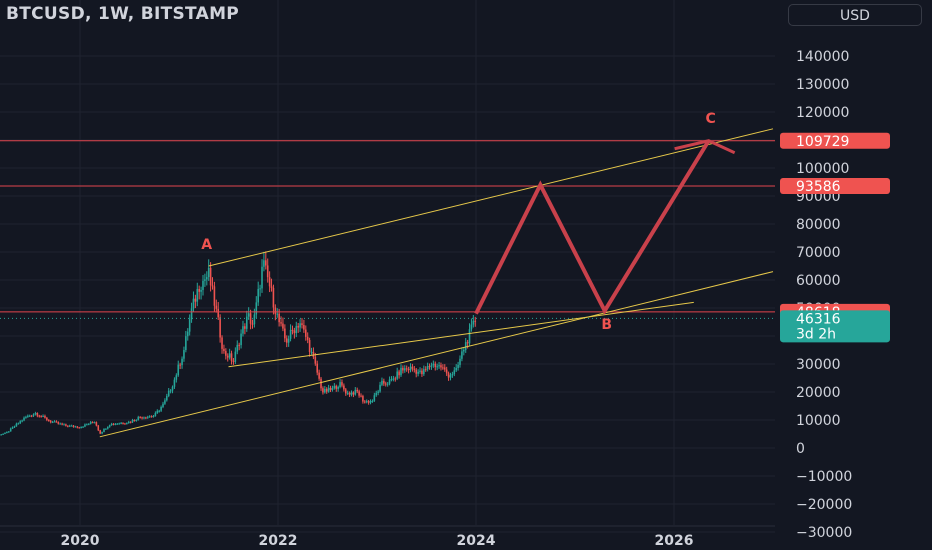 Image resolution: width=932 pixels, height=550 pixels. Describe the element at coordinates (674, 541) in the screenshot. I see `x-tick-label: 2026` at that location.